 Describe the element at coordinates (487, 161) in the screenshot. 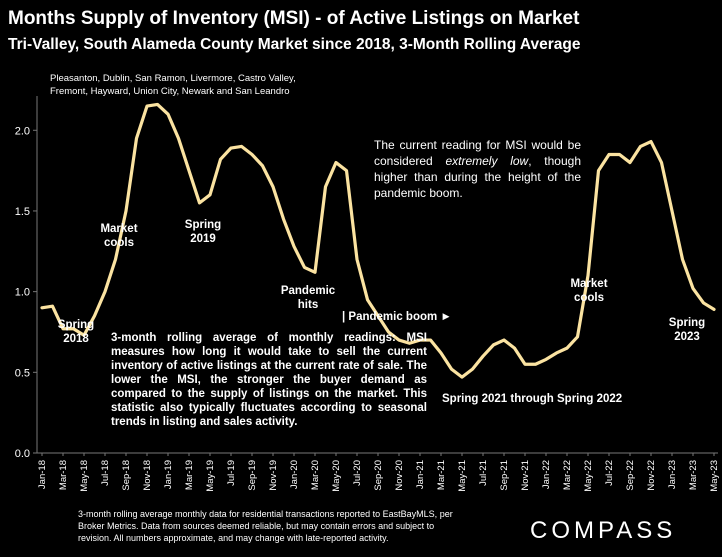

I see `note-emphasis: extremely low` at that location.